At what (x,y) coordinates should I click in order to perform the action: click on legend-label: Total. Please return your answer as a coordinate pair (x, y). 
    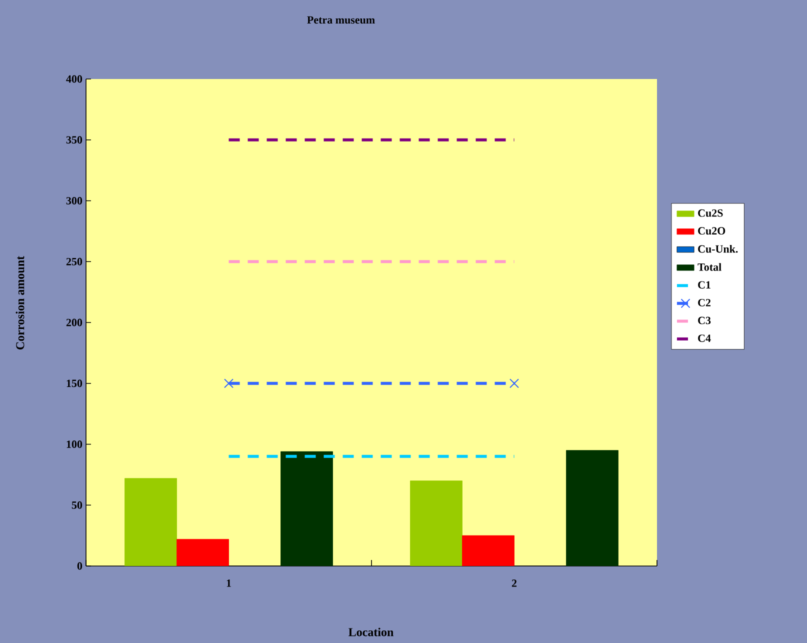
    Looking at the image, I should click on (710, 267).